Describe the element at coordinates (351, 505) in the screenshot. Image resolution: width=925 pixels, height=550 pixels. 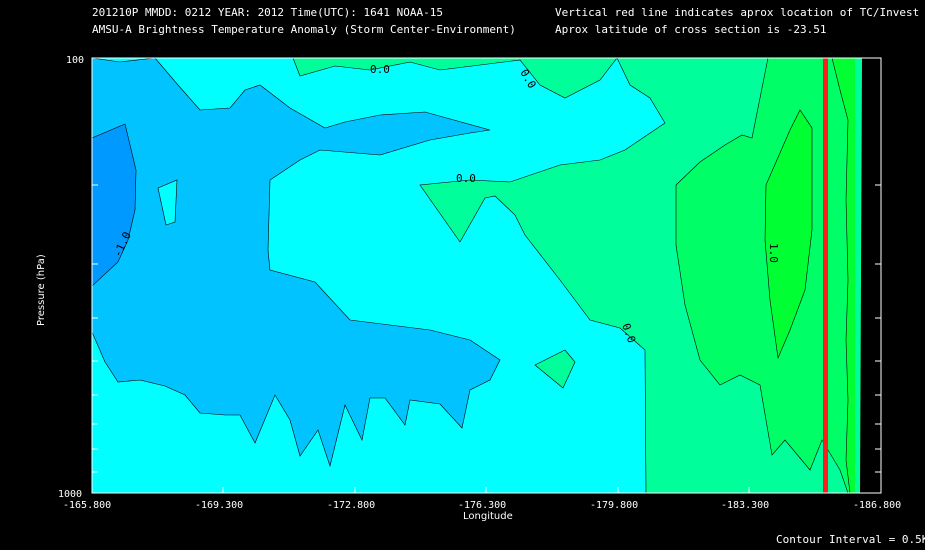
I see `x-tick-label: -172.800` at that location.